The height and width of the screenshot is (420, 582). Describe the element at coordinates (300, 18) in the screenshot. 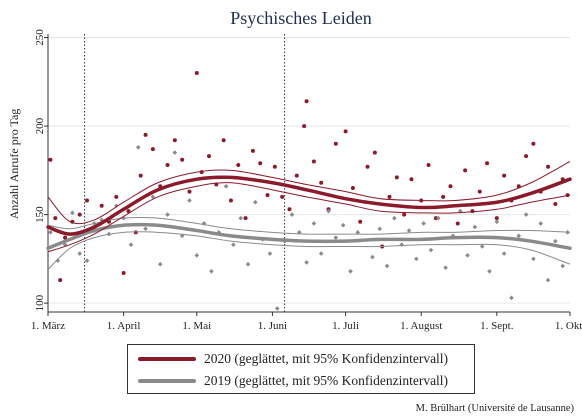

I see `chart-title: Psychisches Leiden` at that location.